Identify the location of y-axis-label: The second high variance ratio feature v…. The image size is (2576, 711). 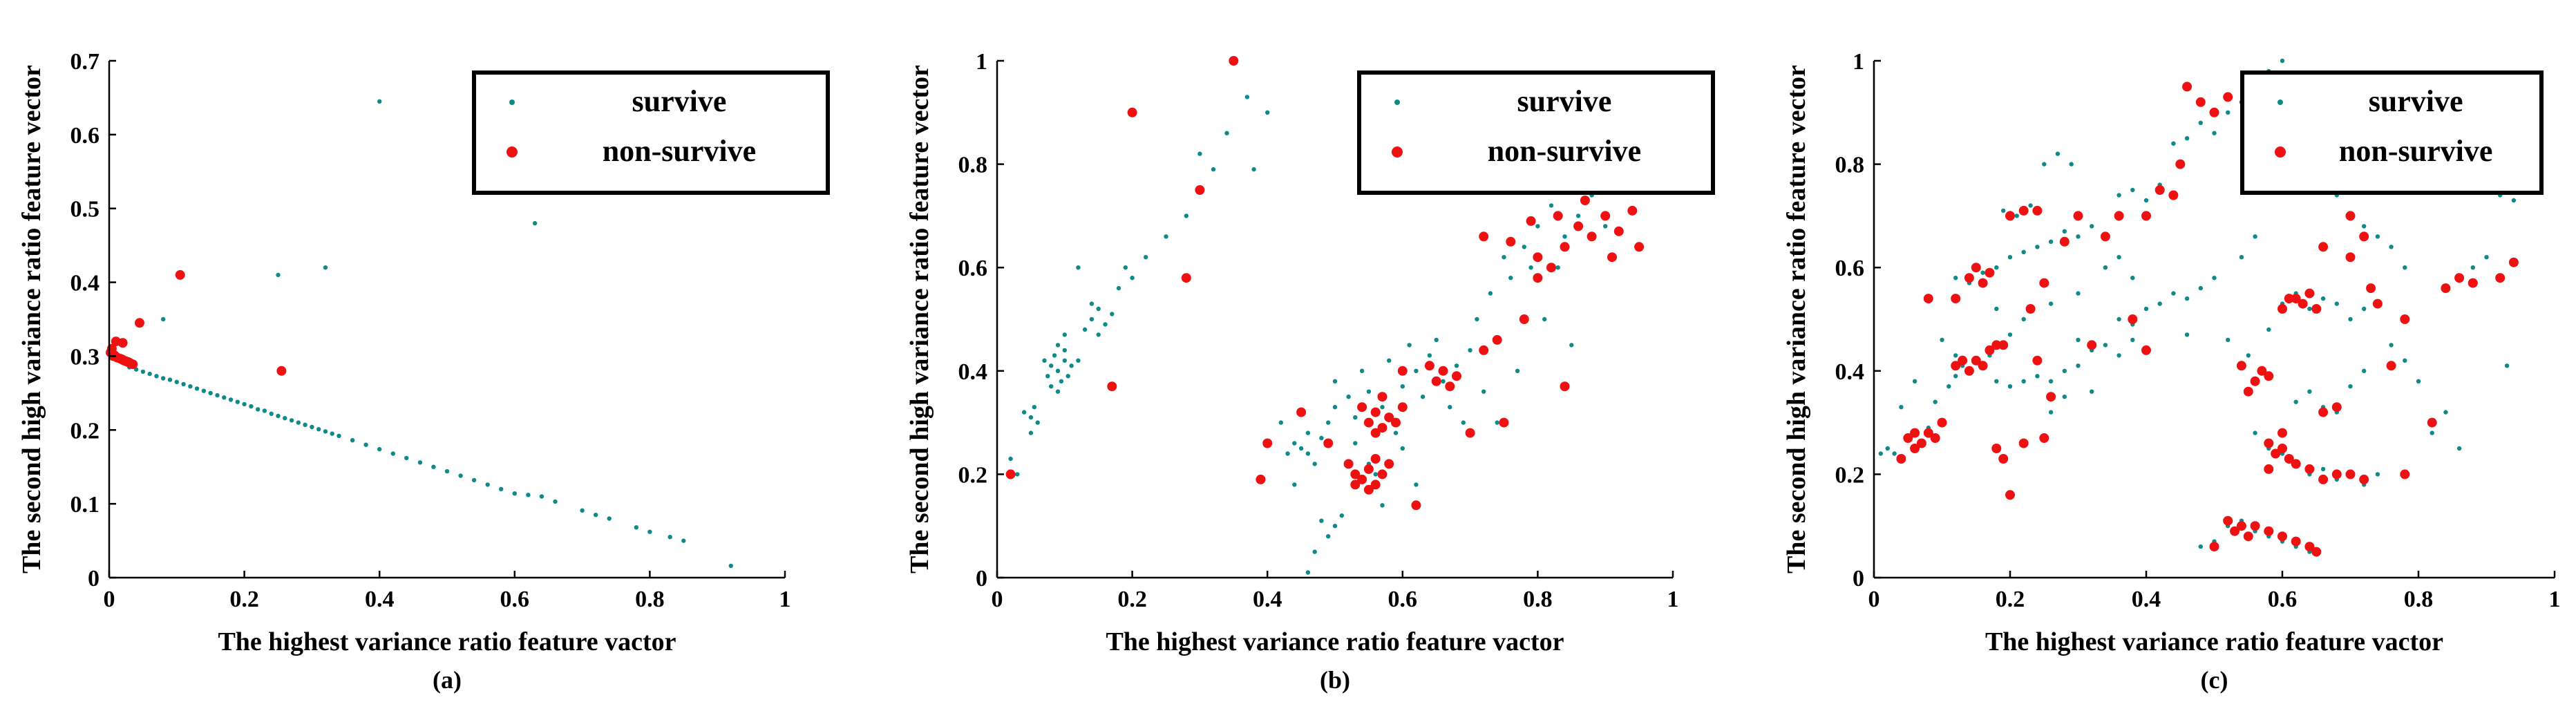
(1796, 319).